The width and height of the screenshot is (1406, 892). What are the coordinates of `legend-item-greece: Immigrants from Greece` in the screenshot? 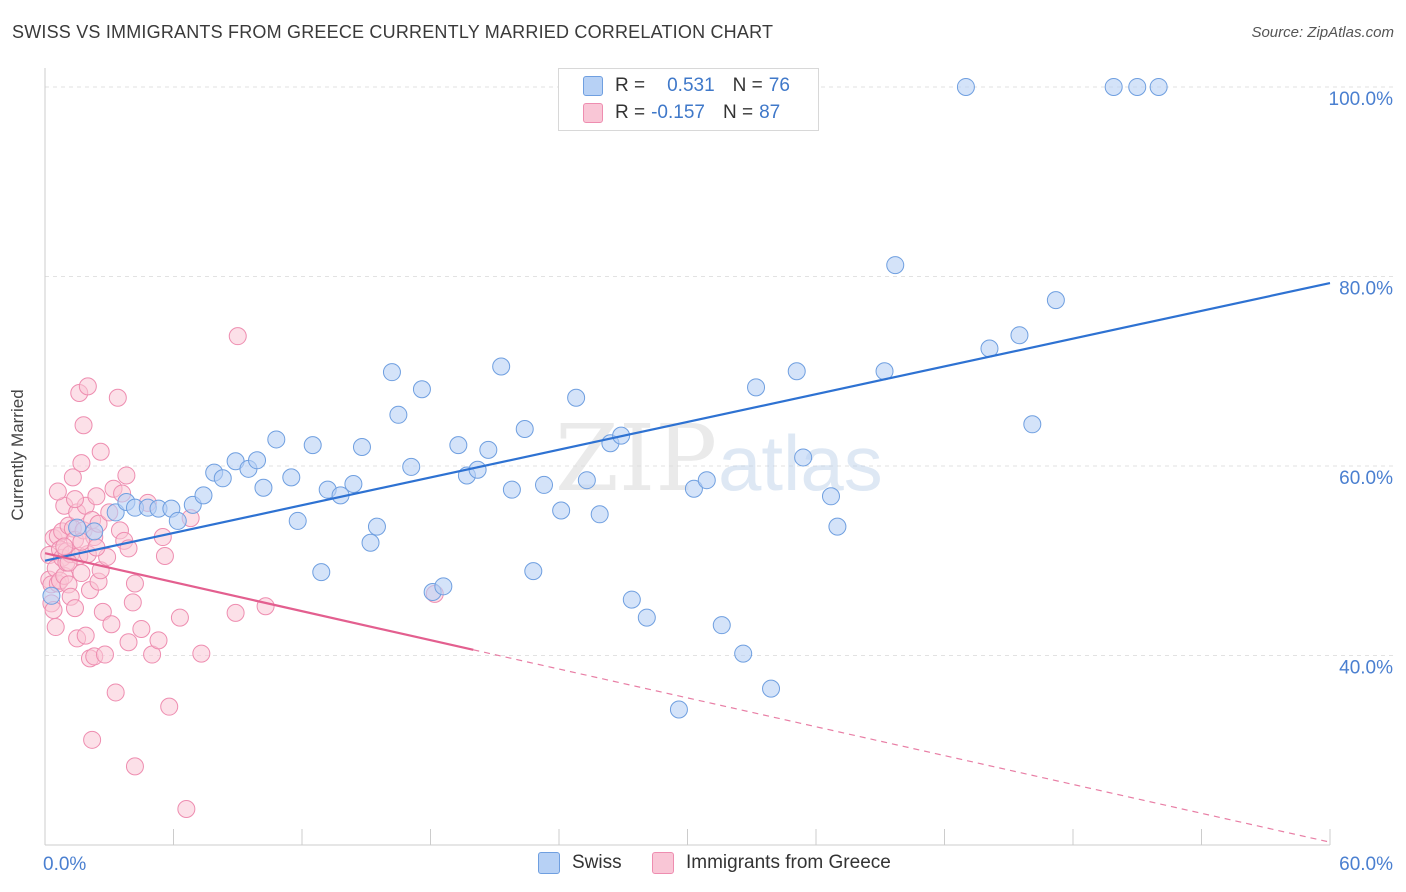 It's located at (771, 863).